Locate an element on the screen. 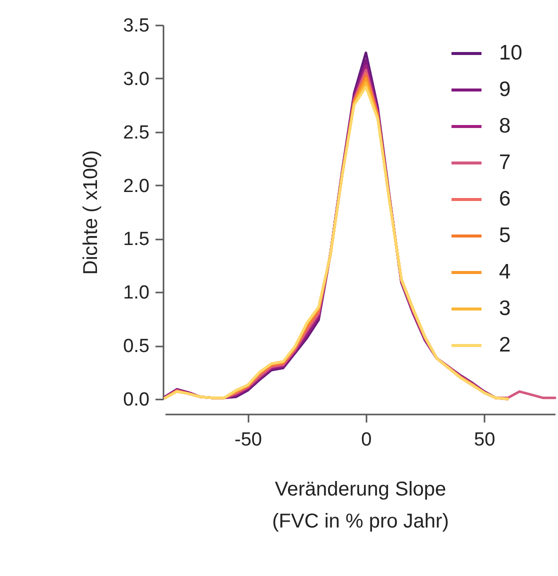 This screenshot has width=558, height=576. y-tick-label: 1.5 is located at coordinates (136, 239).